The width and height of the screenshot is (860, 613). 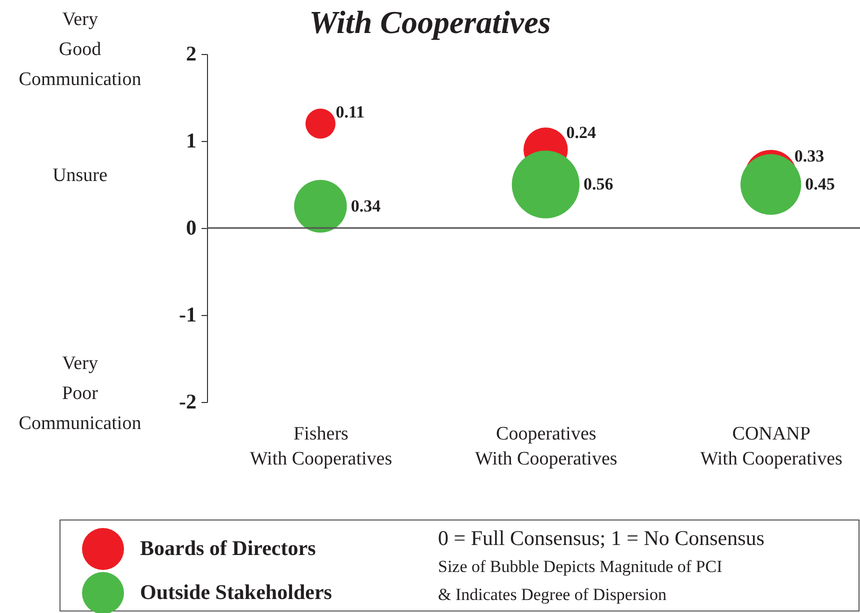 What do you see at coordinates (228, 548) in the screenshot?
I see `legend-label: Boards of Directors` at bounding box center [228, 548].